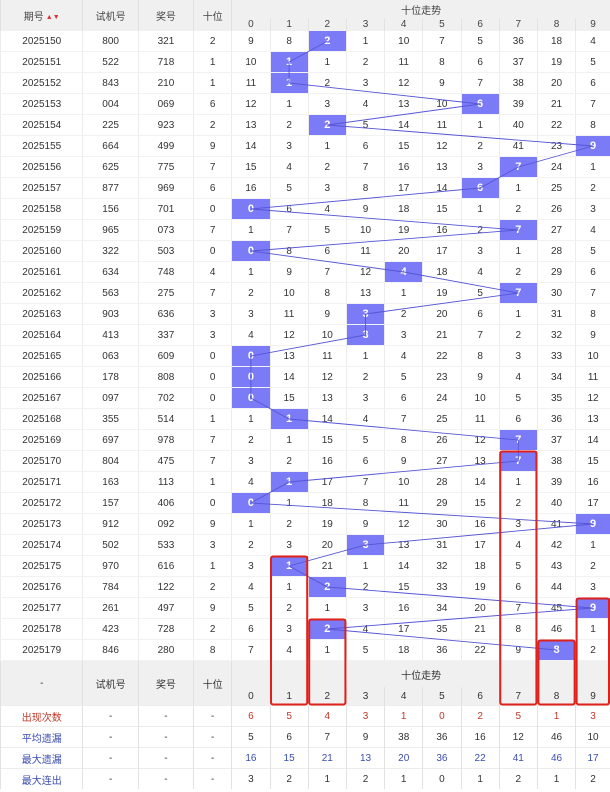 The height and width of the screenshot is (792, 610). Describe the element at coordinates (480, 503) in the screenshot. I see `trend-miss-cell: 15` at that location.